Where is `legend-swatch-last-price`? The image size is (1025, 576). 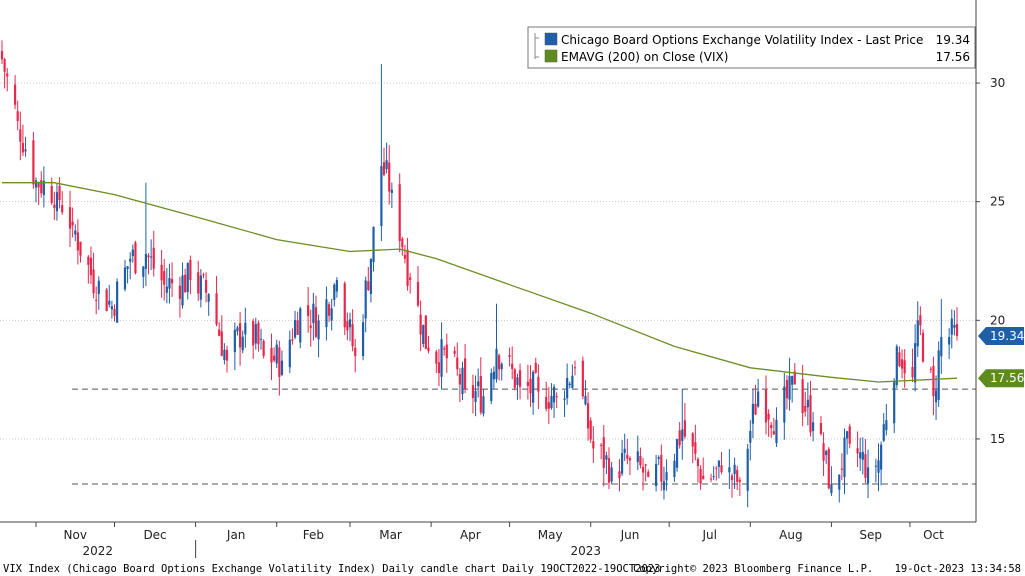 legend-swatch-last-price is located at coordinates (551, 39).